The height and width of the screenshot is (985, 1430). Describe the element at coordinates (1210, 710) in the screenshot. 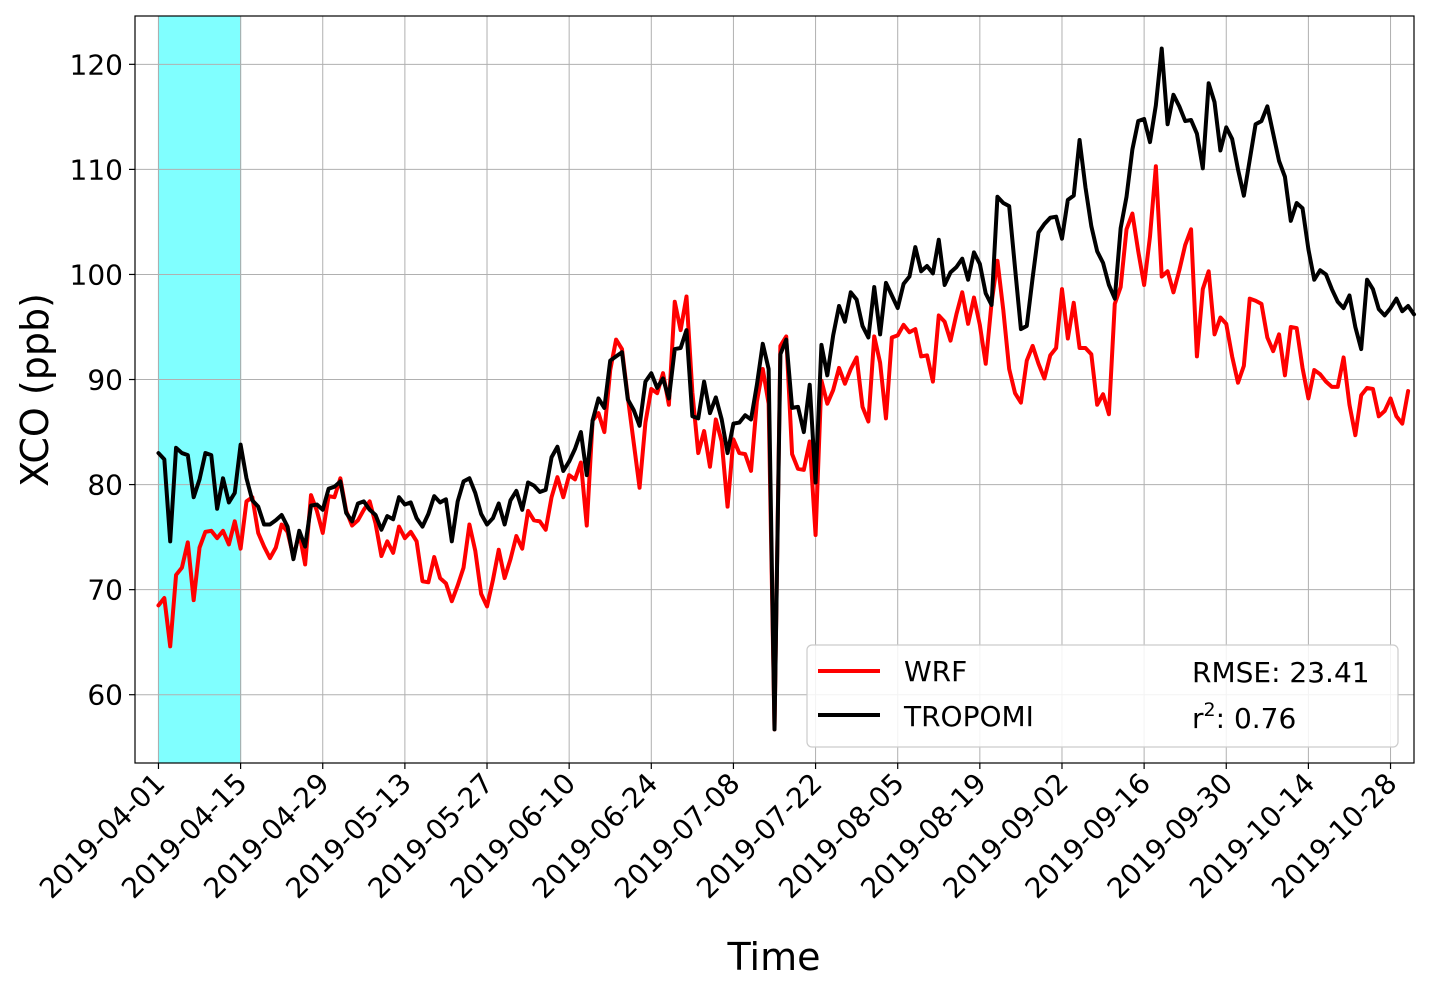

I see `r2-superscript: 2` at that location.